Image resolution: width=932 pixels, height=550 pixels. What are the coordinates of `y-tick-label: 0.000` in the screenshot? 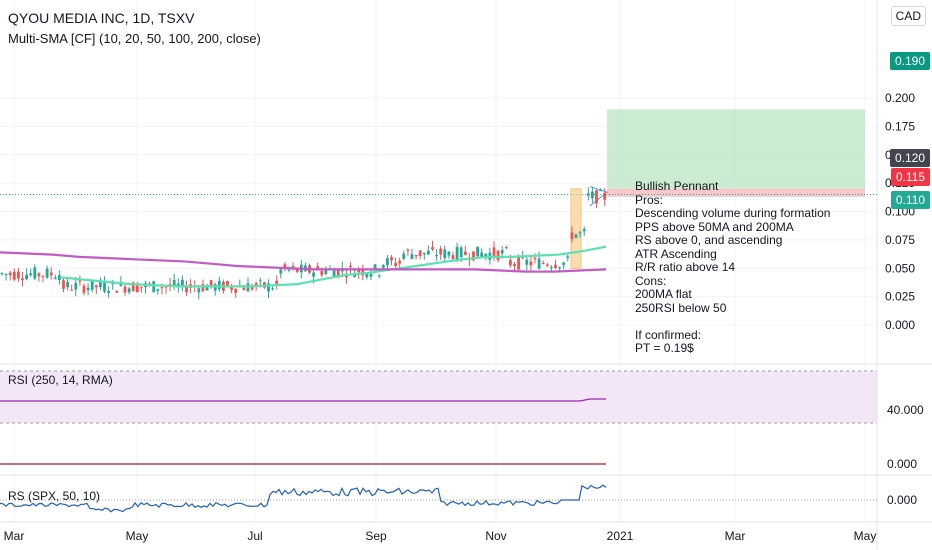 It's located at (900, 325).